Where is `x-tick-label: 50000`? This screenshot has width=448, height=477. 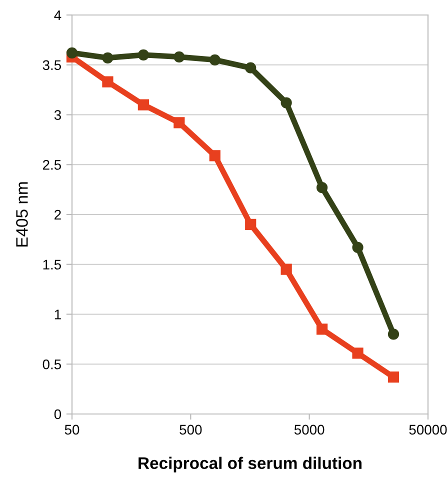 x-tick-label: 50000 is located at coordinates (428, 429).